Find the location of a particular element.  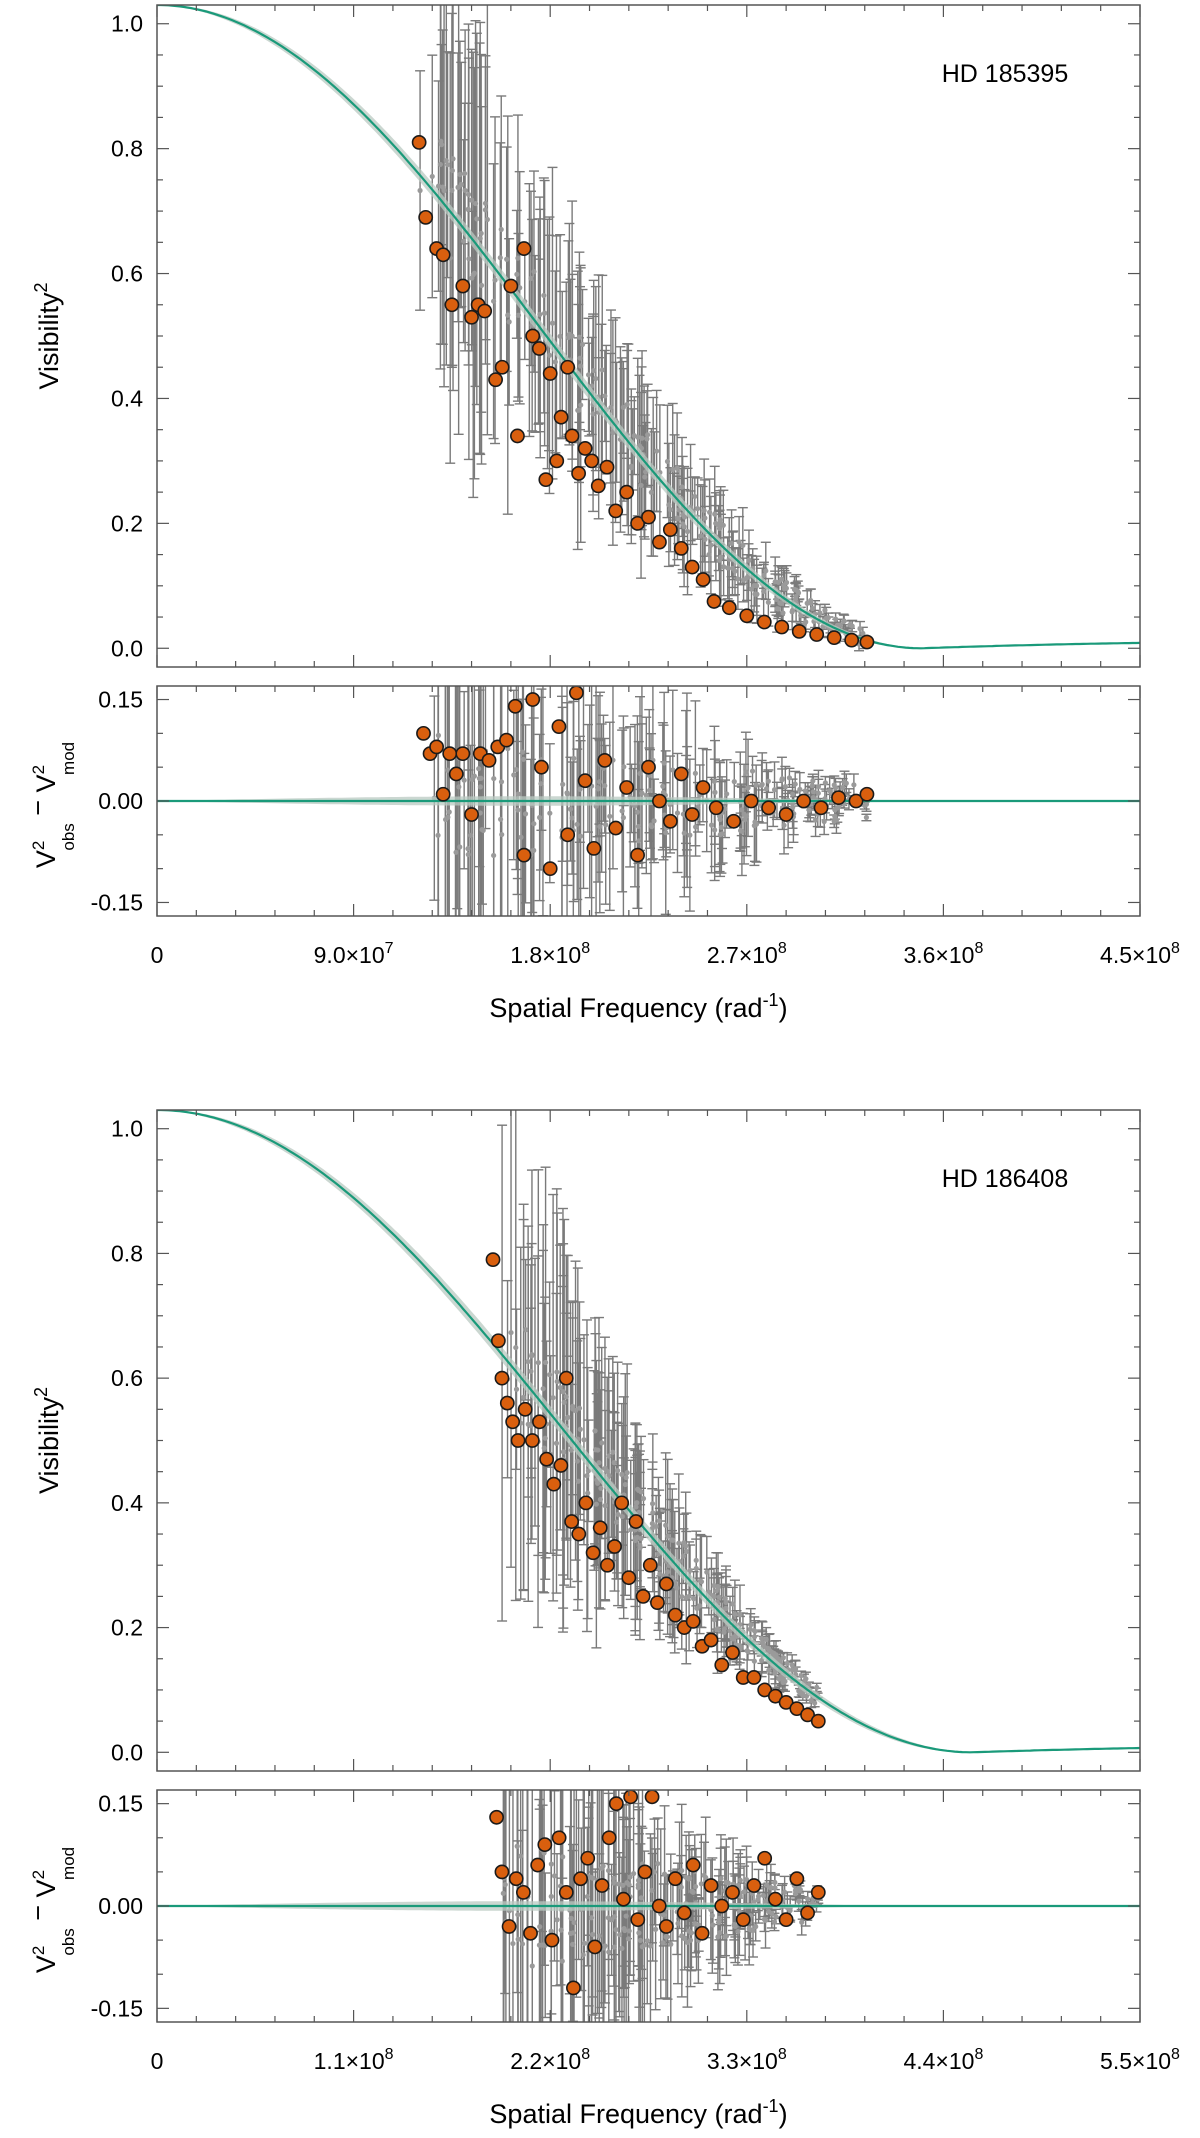

y-tick-label: 0.15 is located at coordinates (120, 700).